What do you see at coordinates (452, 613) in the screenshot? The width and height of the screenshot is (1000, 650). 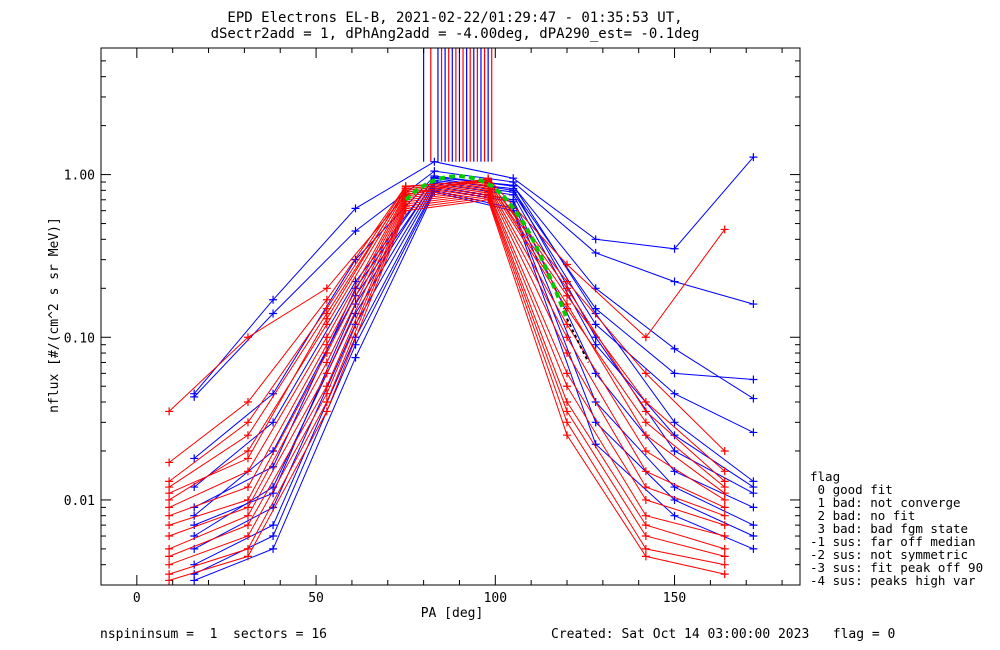 I see `x-axis-label: PA [deg]` at bounding box center [452, 613].